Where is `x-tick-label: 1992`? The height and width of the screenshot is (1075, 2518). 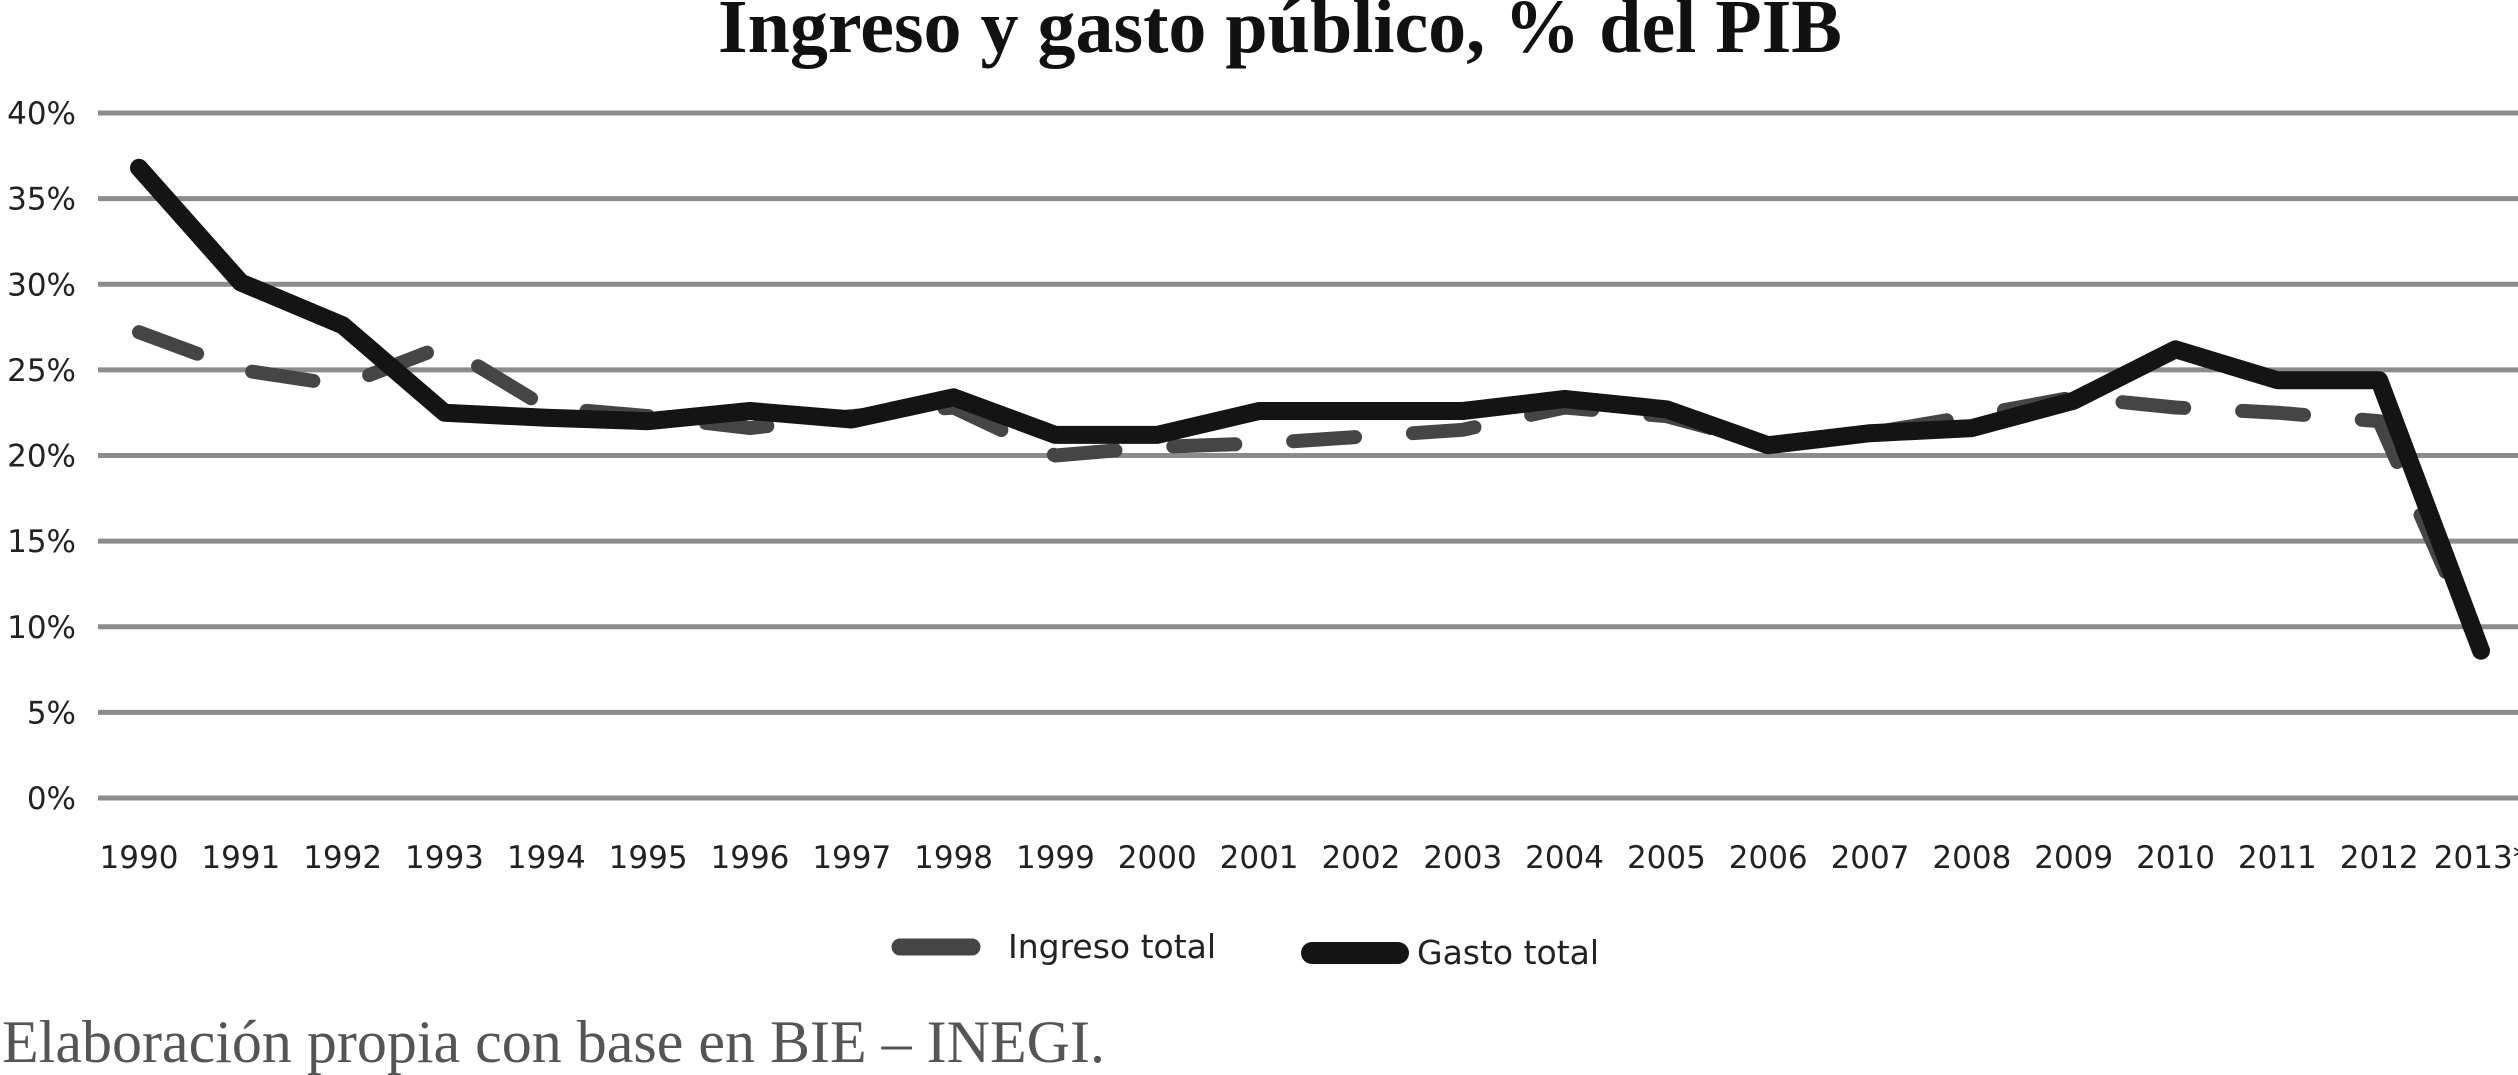
x-tick-label: 1992 is located at coordinates (342, 858).